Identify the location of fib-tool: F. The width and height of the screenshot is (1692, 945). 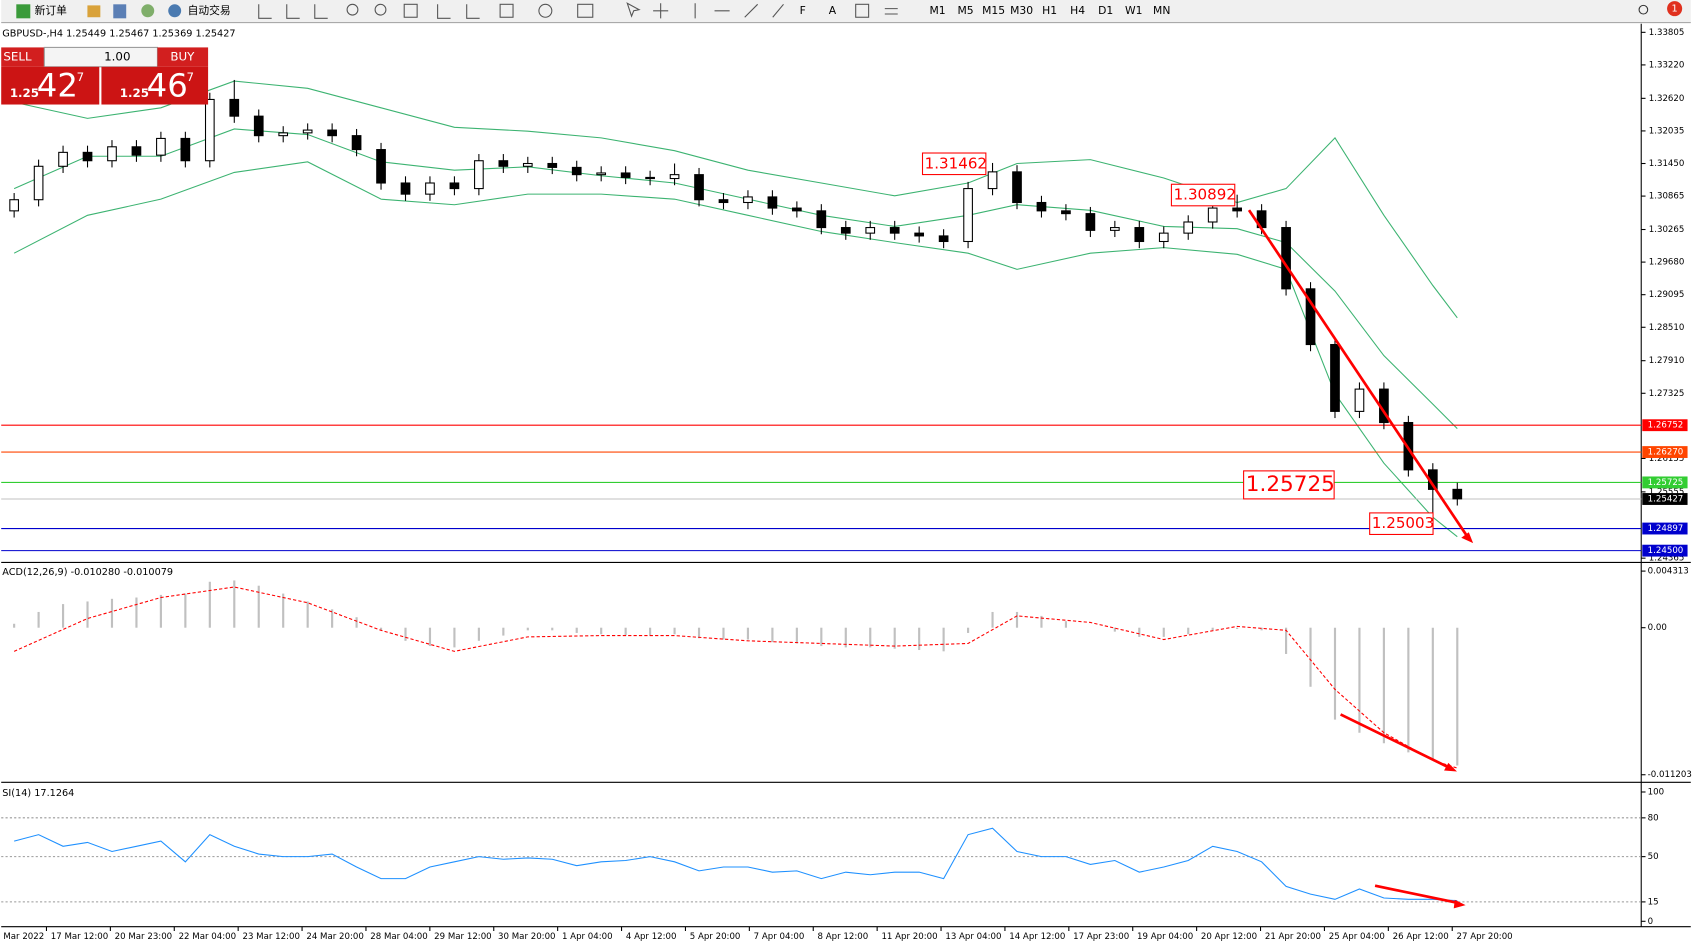
(803, 10).